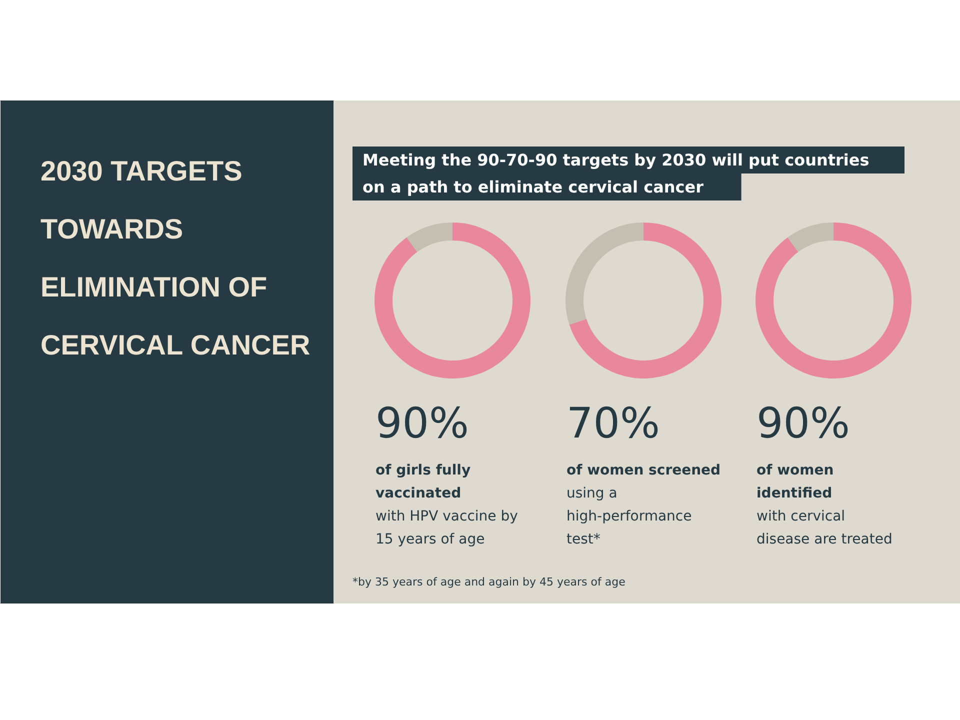  What do you see at coordinates (489, 582) in the screenshot?
I see `text: *by 35 years of age and again by 45 years of age` at bounding box center [489, 582].